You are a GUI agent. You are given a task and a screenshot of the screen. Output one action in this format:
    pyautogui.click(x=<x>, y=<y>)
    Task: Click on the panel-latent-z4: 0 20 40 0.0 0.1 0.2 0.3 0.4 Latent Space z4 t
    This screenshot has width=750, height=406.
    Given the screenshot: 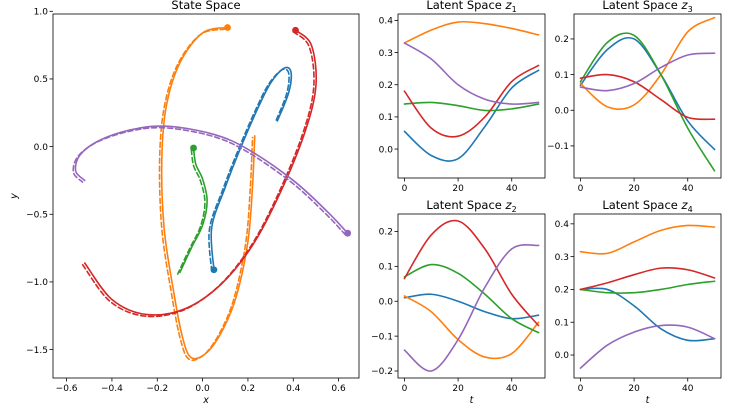 What is the action you would take?
    pyautogui.click(x=638, y=302)
    